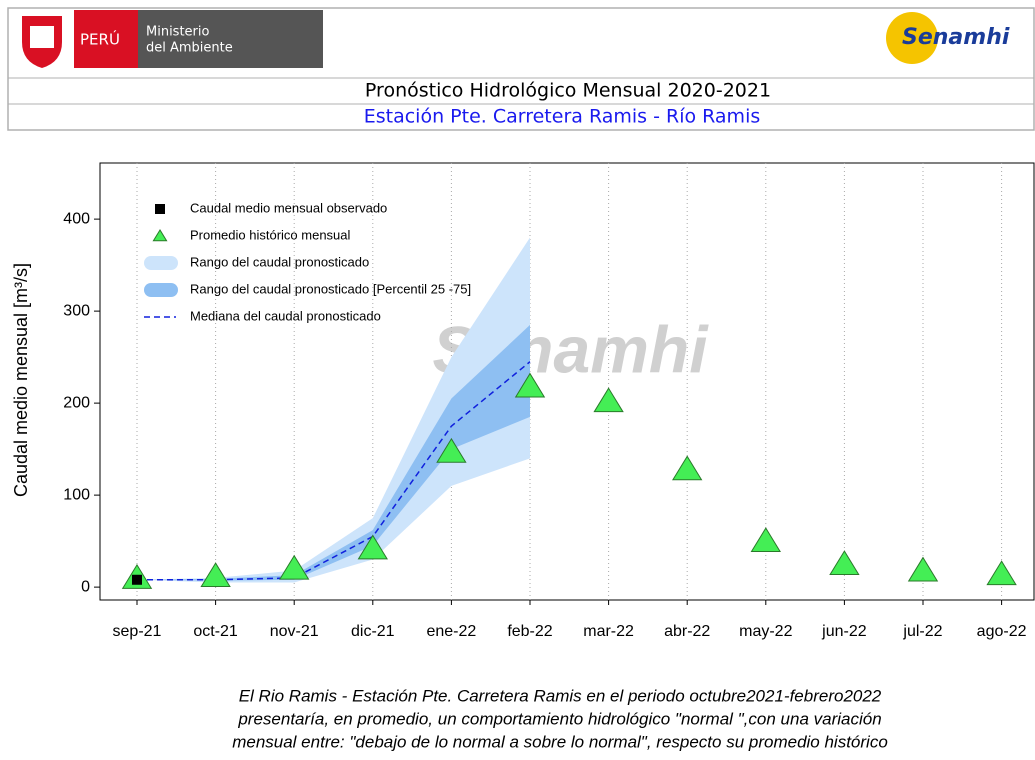  What do you see at coordinates (215, 631) in the screenshot?
I see `x-tick-label: oct-21` at bounding box center [215, 631].